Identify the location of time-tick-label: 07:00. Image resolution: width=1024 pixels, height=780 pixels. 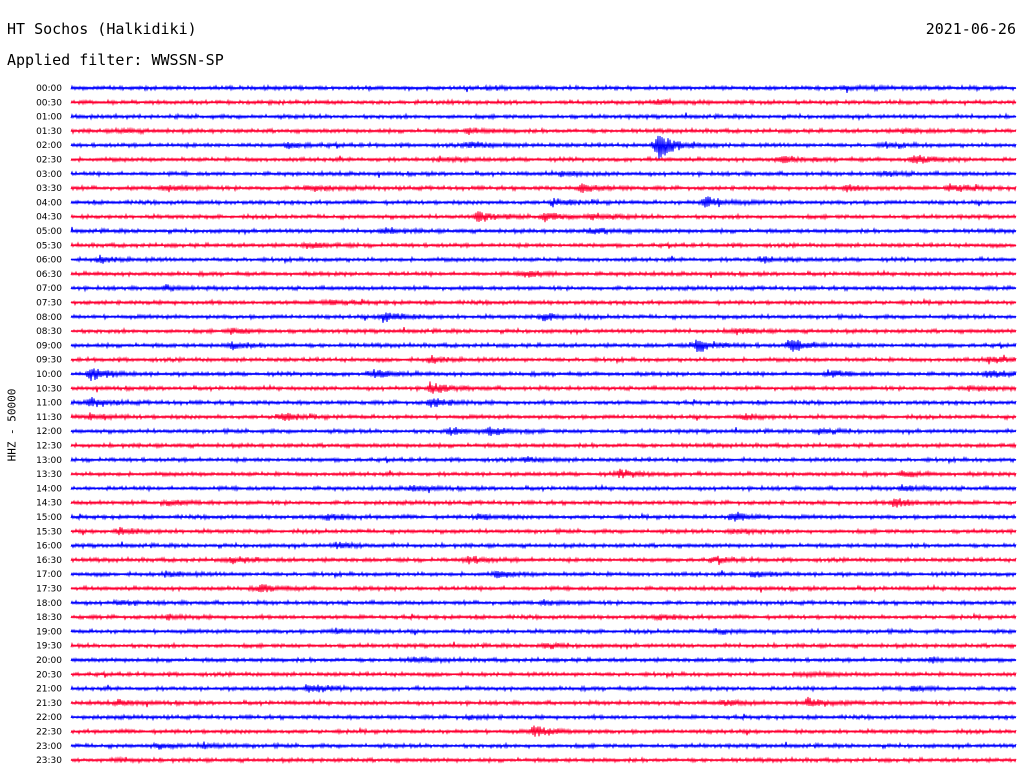
(49, 289).